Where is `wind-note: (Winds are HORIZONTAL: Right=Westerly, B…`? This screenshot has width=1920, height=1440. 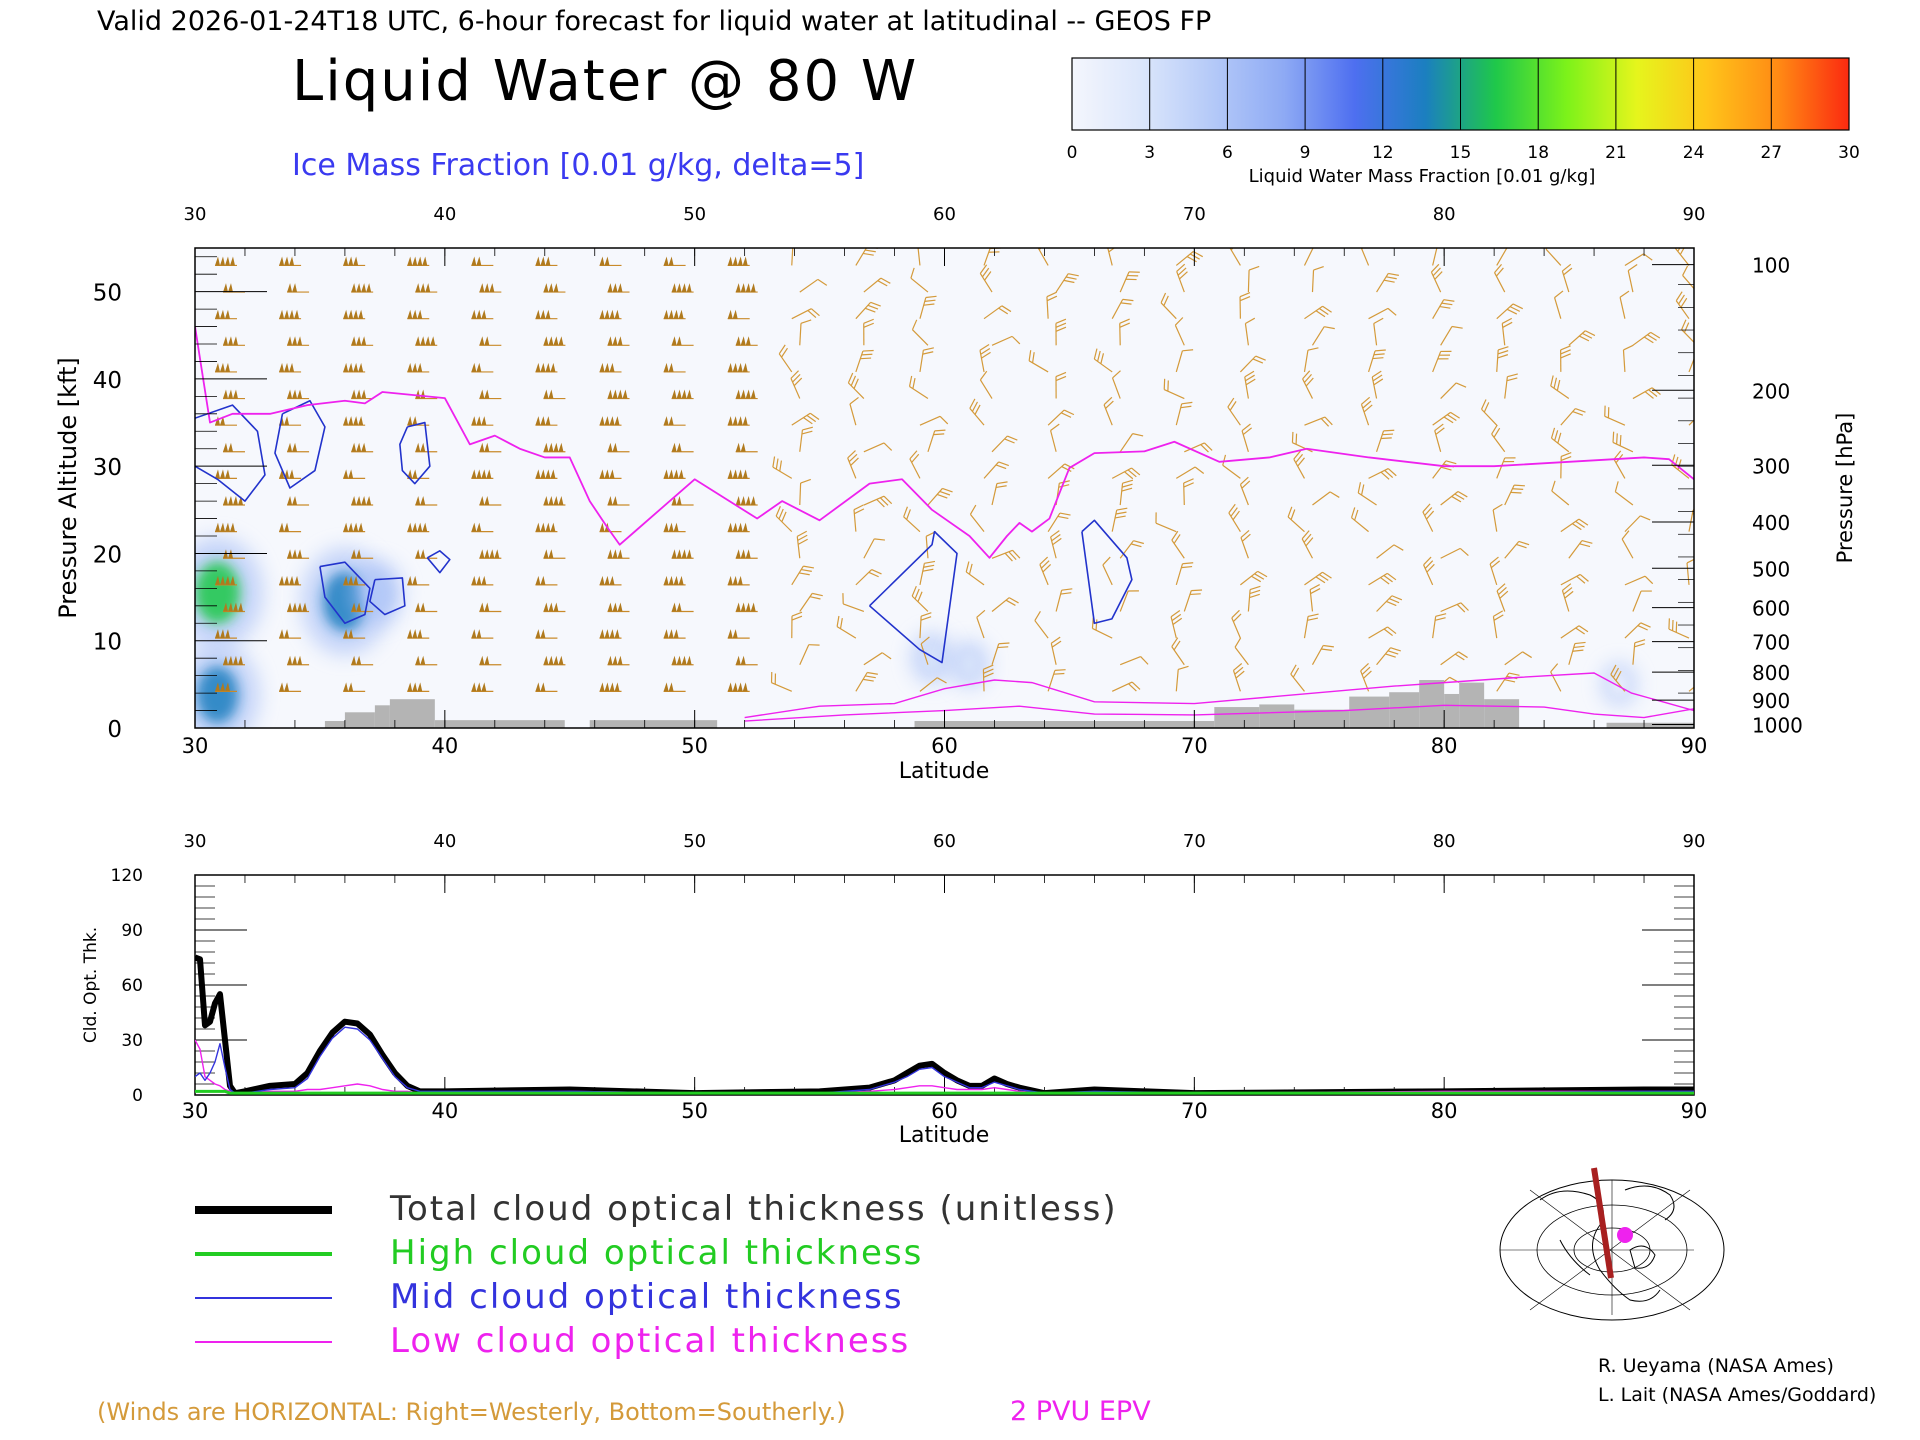
wind-note: (Winds are HORIZONTAL: Right=Westerly, B… is located at coordinates (471, 1412).